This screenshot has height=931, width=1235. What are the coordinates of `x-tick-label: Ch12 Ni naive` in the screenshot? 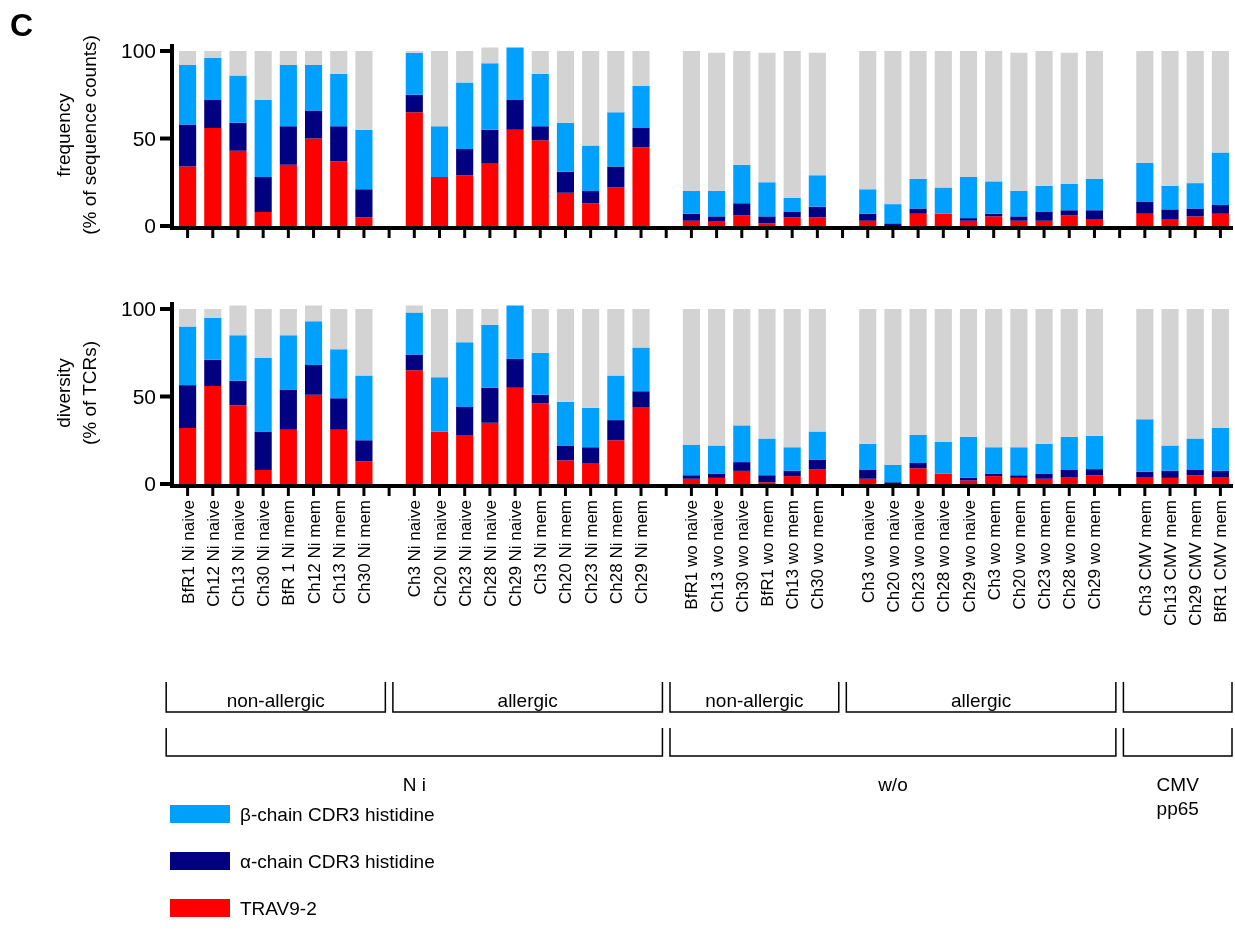 It's located at (213, 553).